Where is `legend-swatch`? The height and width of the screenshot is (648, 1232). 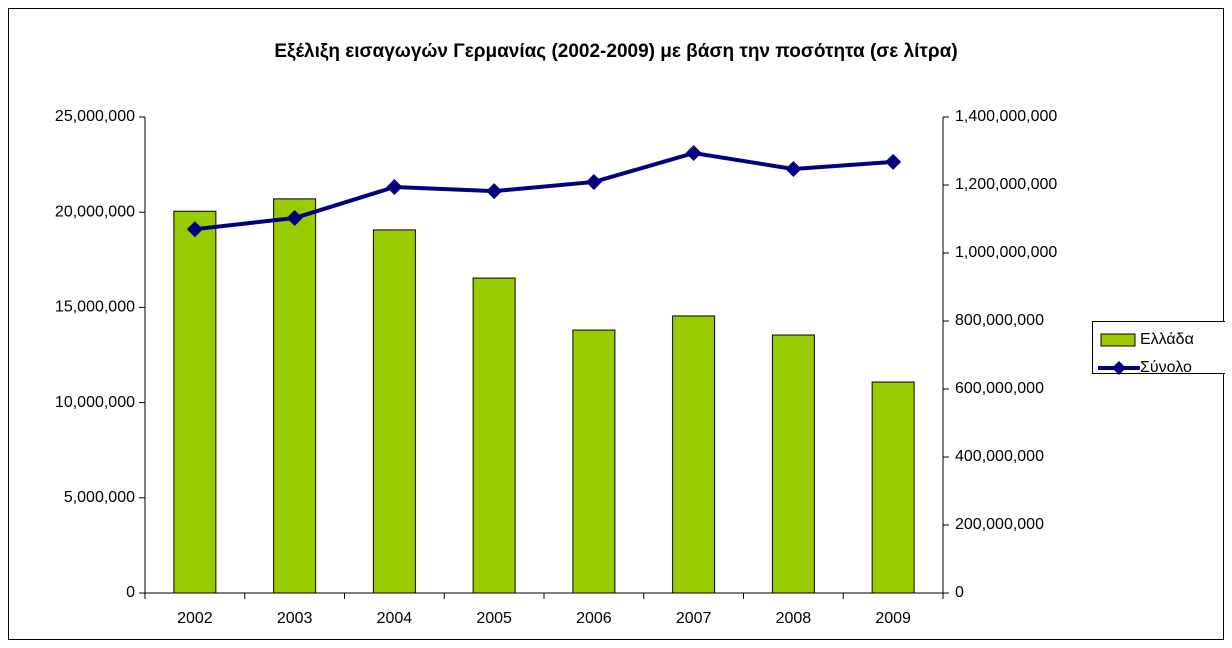 legend-swatch is located at coordinates (1118, 340).